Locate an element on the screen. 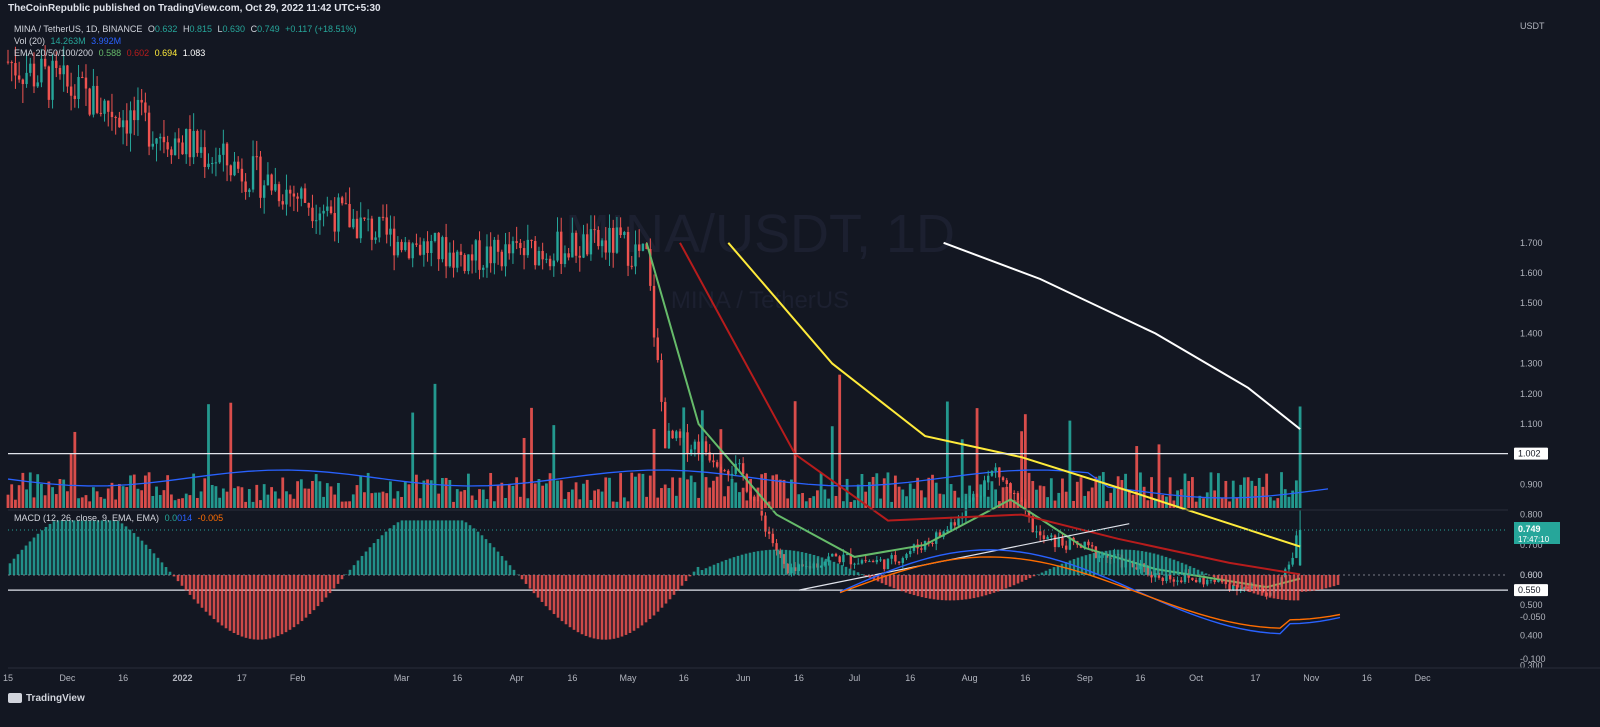 This screenshot has height=727, width=1600. time-tick-label: Nov is located at coordinates (1311, 678).